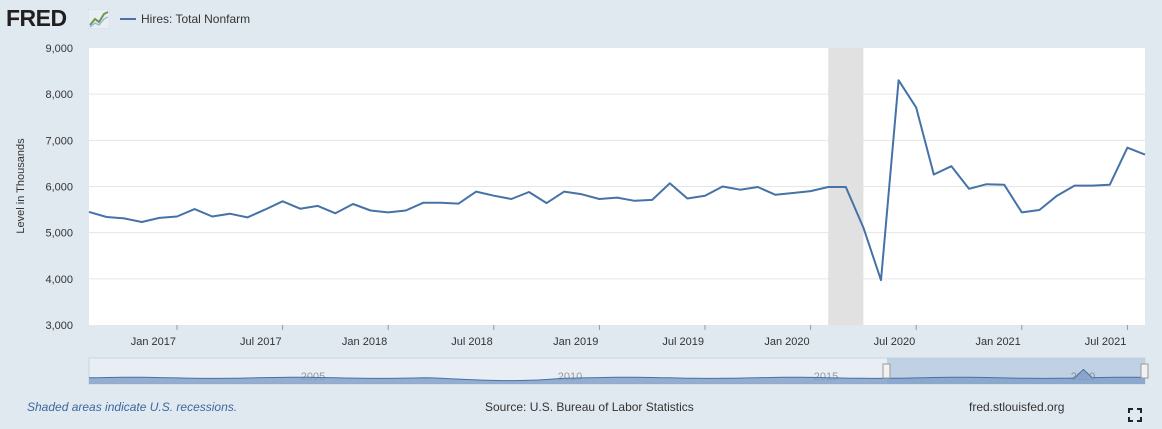  I want to click on navigator-area, so click(617, 376).